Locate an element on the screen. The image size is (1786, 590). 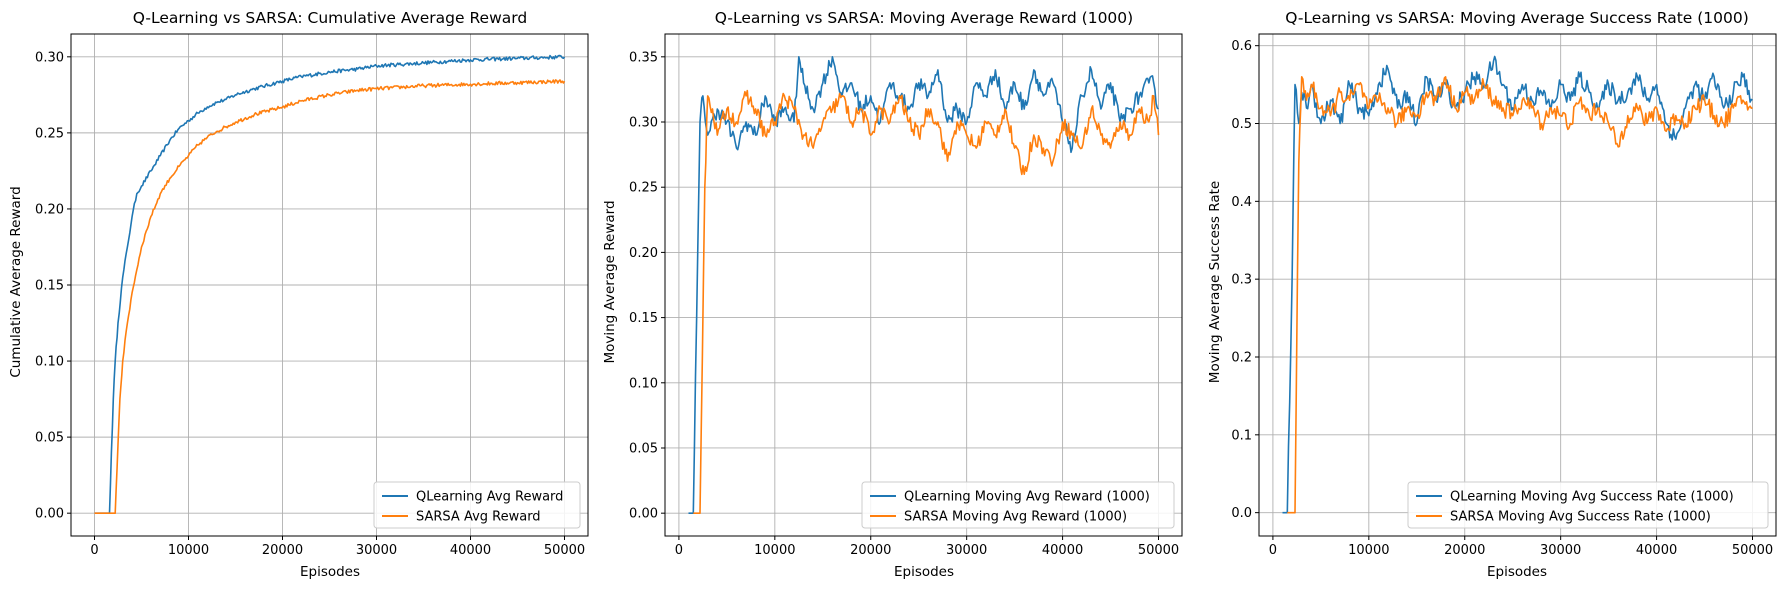
y-tick-label: 0.35 is located at coordinates (643, 57).